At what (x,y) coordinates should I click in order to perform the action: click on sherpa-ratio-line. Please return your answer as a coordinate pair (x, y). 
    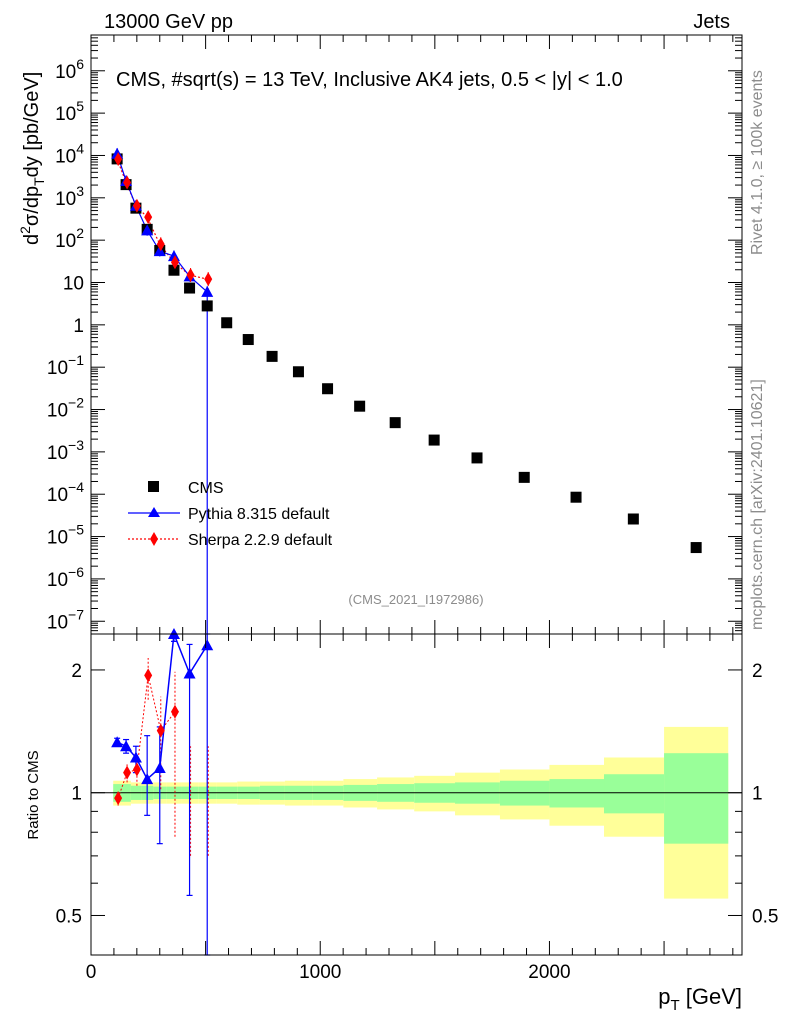
    Looking at the image, I should click on (146, 737).